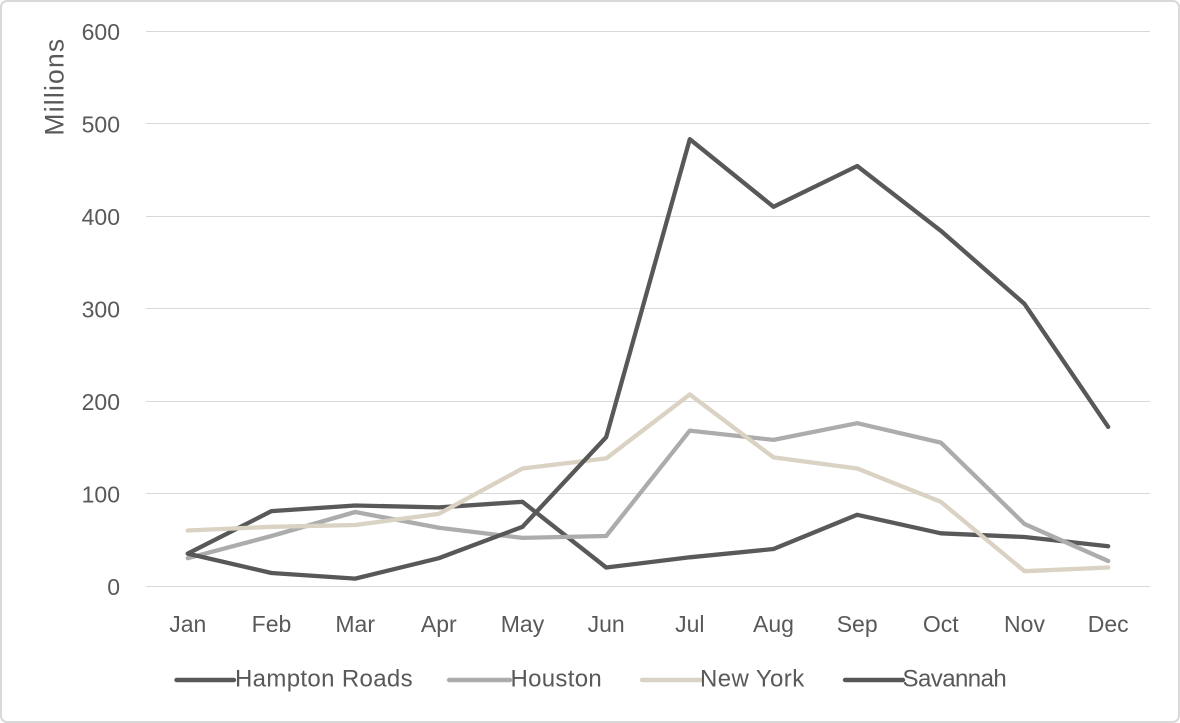  I want to click on svg-text: May, so click(523, 624).